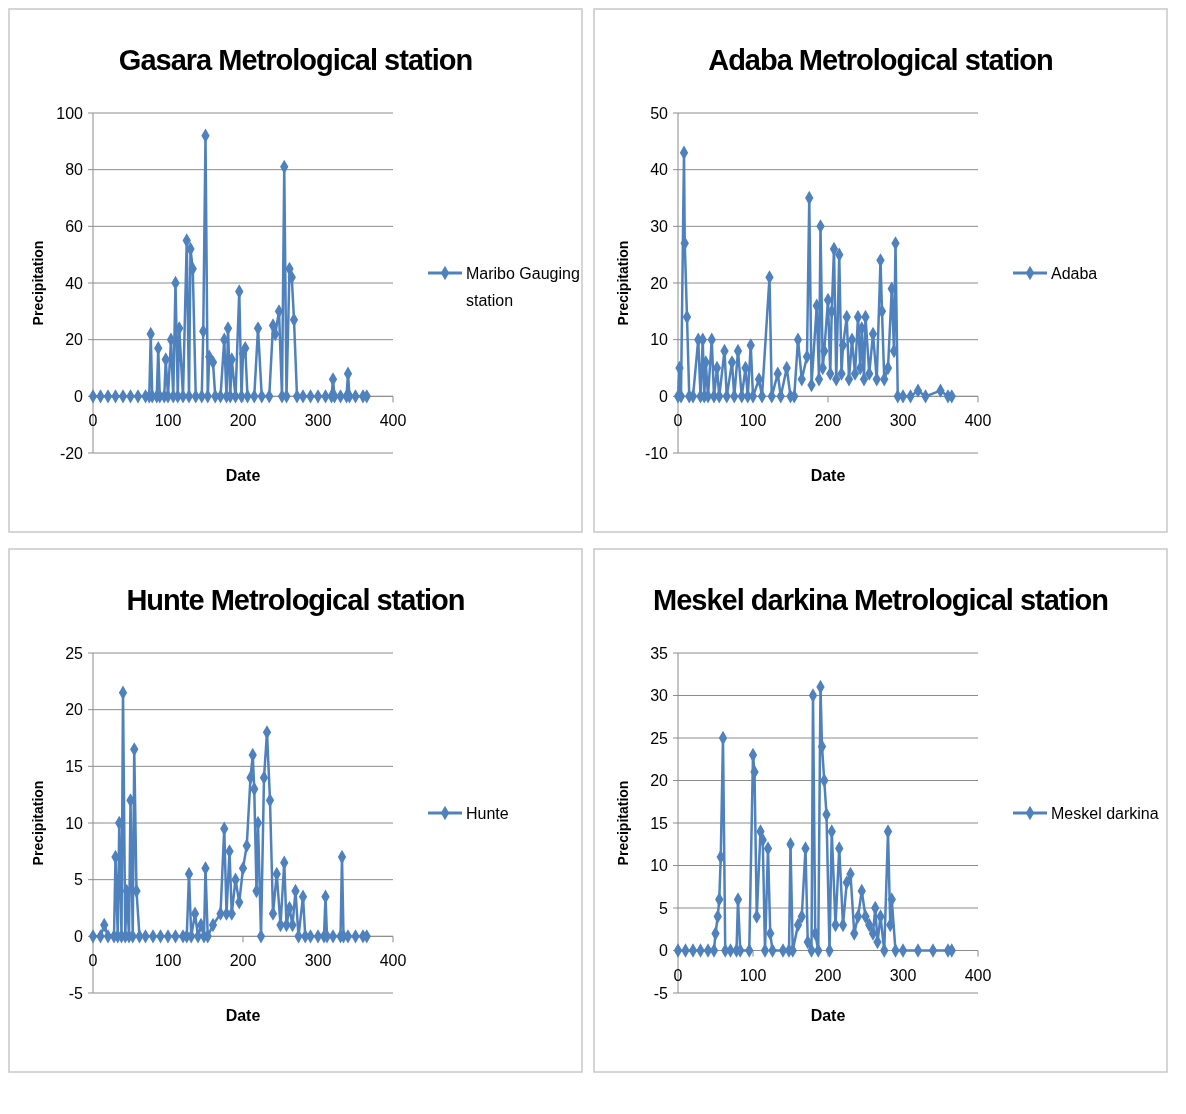  Describe the element at coordinates (74, 170) in the screenshot. I see `y-tick-label: 80` at that location.